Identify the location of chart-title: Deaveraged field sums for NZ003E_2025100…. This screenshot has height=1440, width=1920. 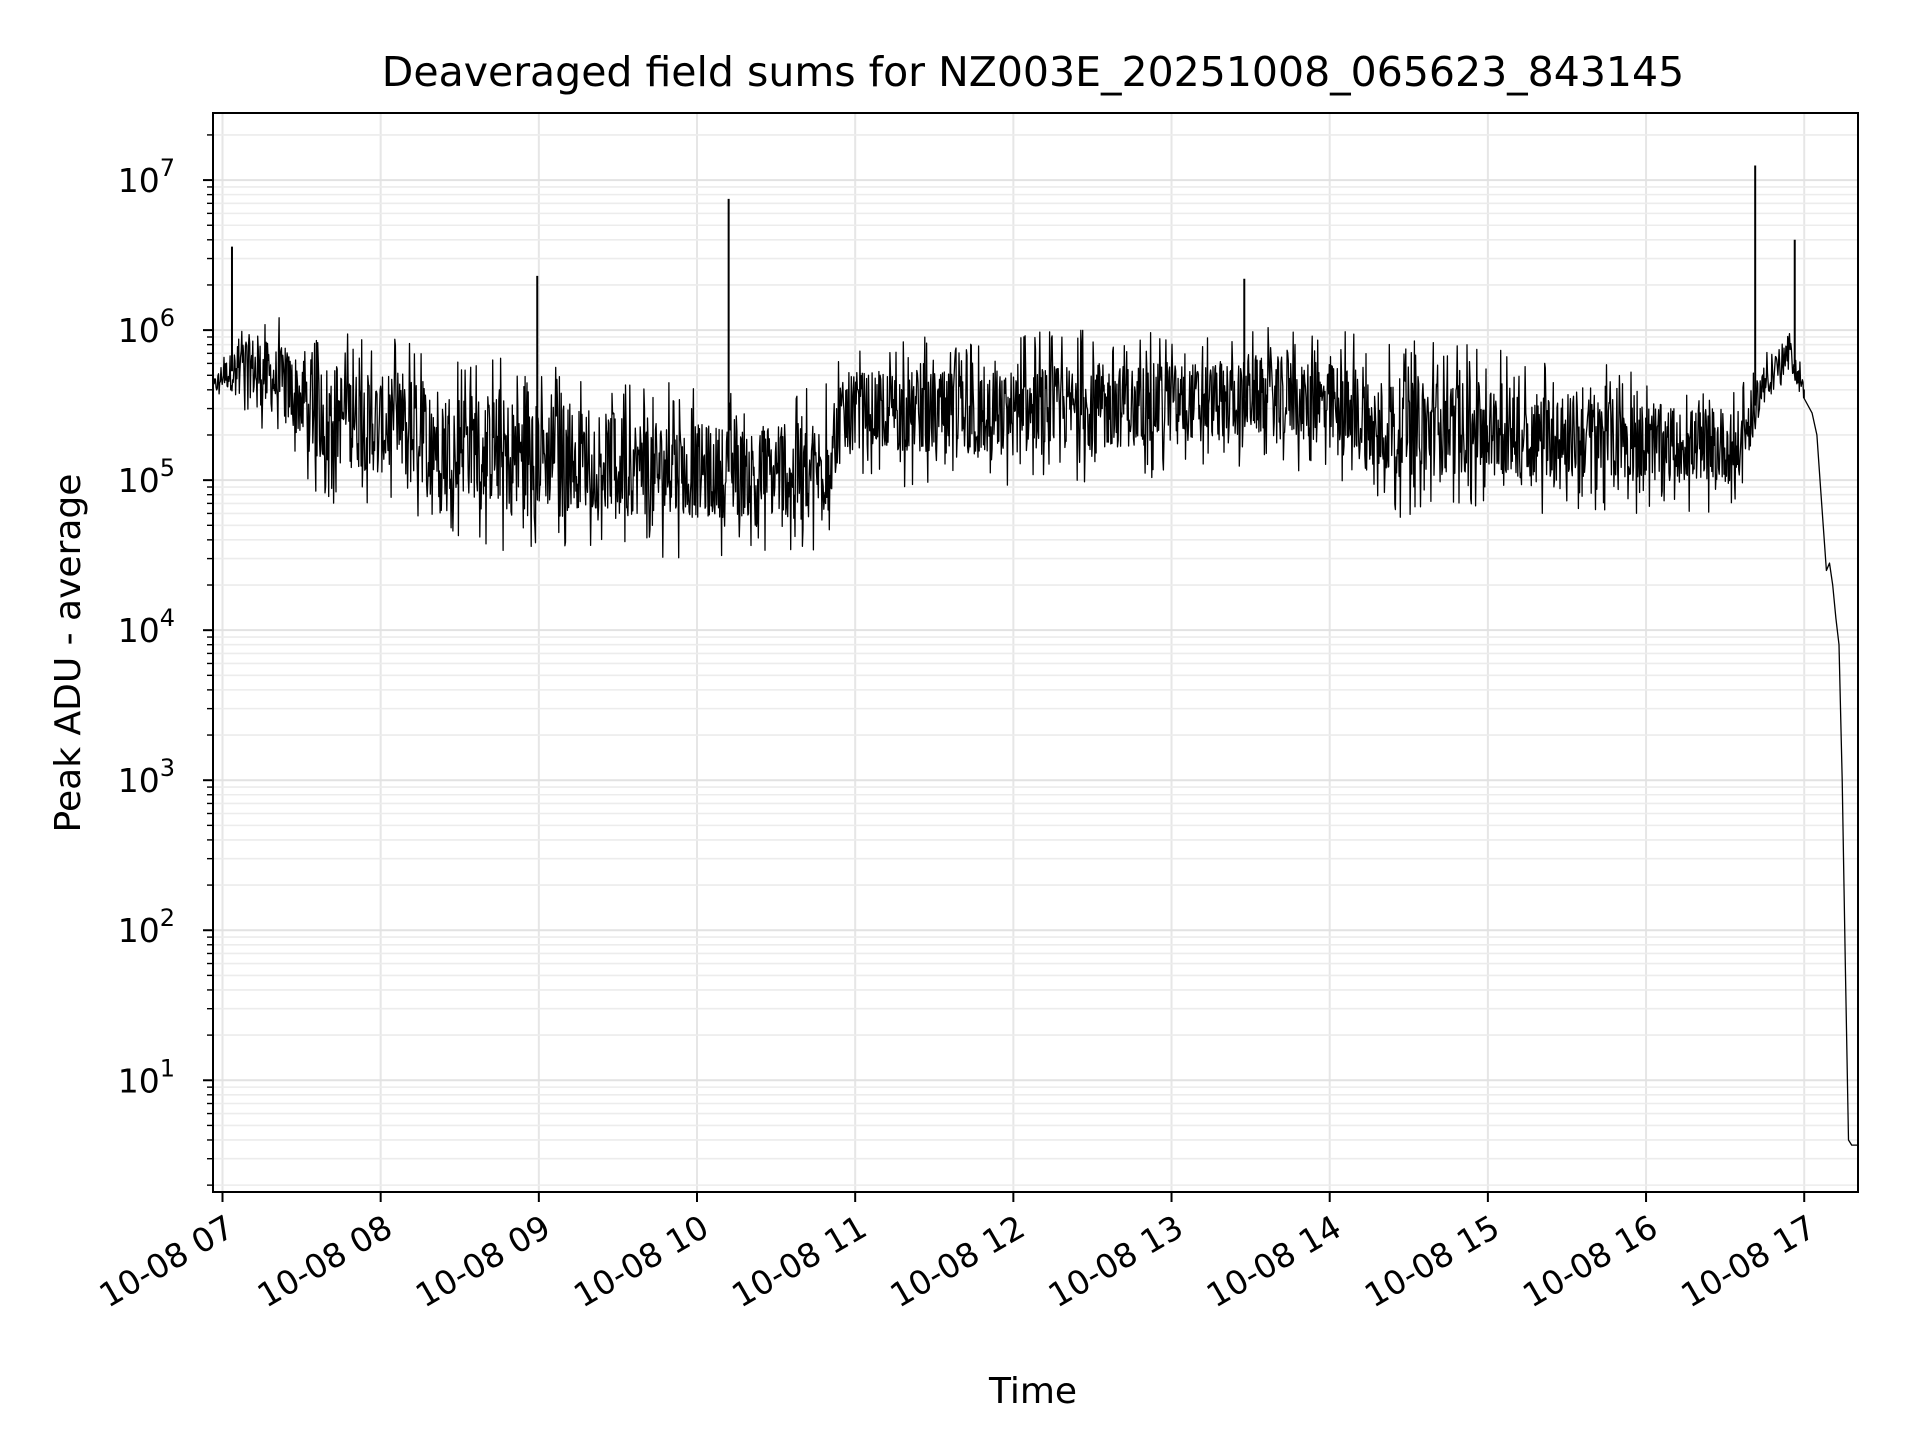
(1033, 72).